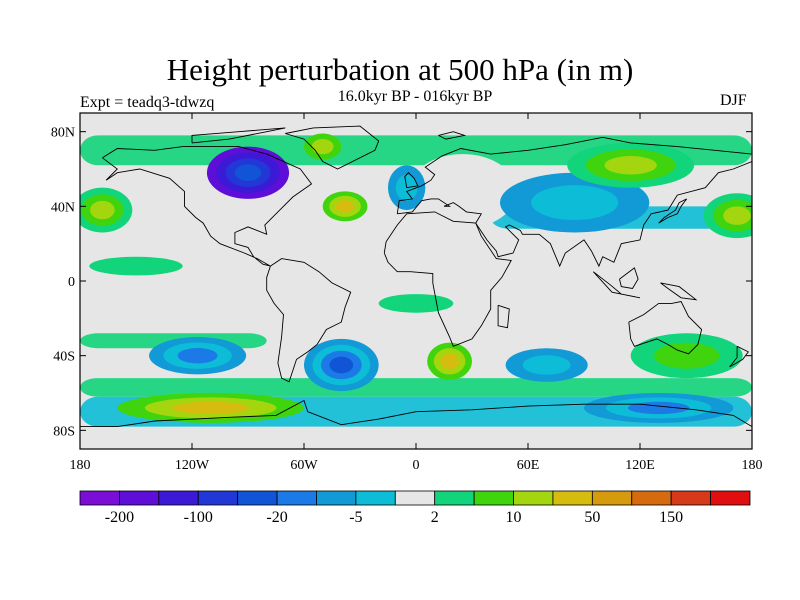 Image resolution: width=800 pixels, height=600 pixels. I want to click on coastline-new-guinea, so click(679, 291).